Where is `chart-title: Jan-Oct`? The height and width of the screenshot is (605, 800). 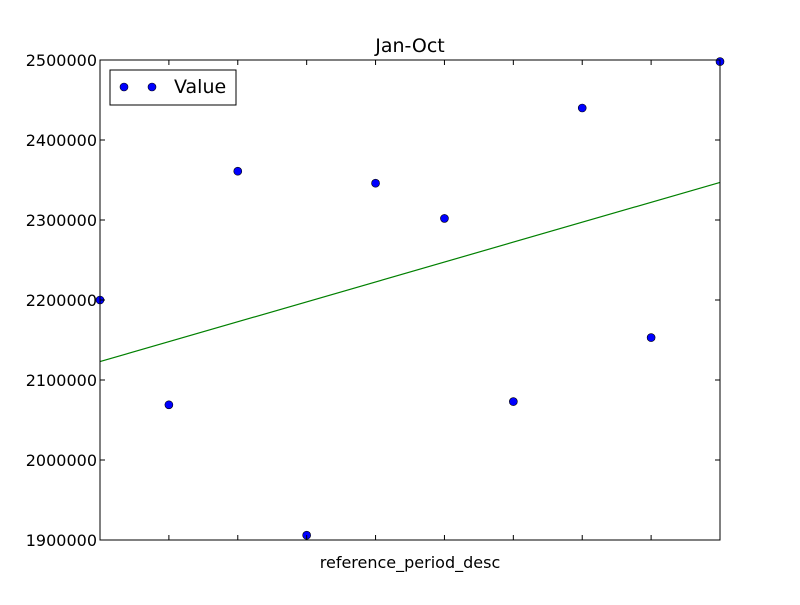 chart-title: Jan-Oct is located at coordinates (409, 46).